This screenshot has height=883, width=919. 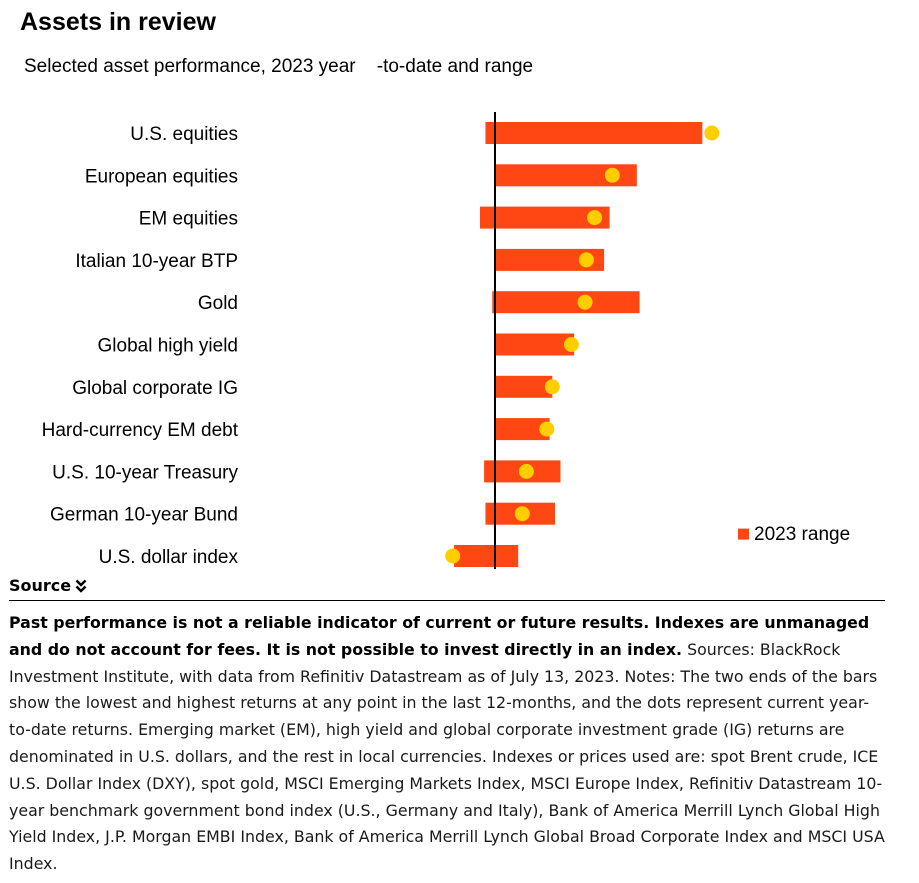 What do you see at coordinates (188, 219) in the screenshot?
I see `category-label: EM equities` at bounding box center [188, 219].